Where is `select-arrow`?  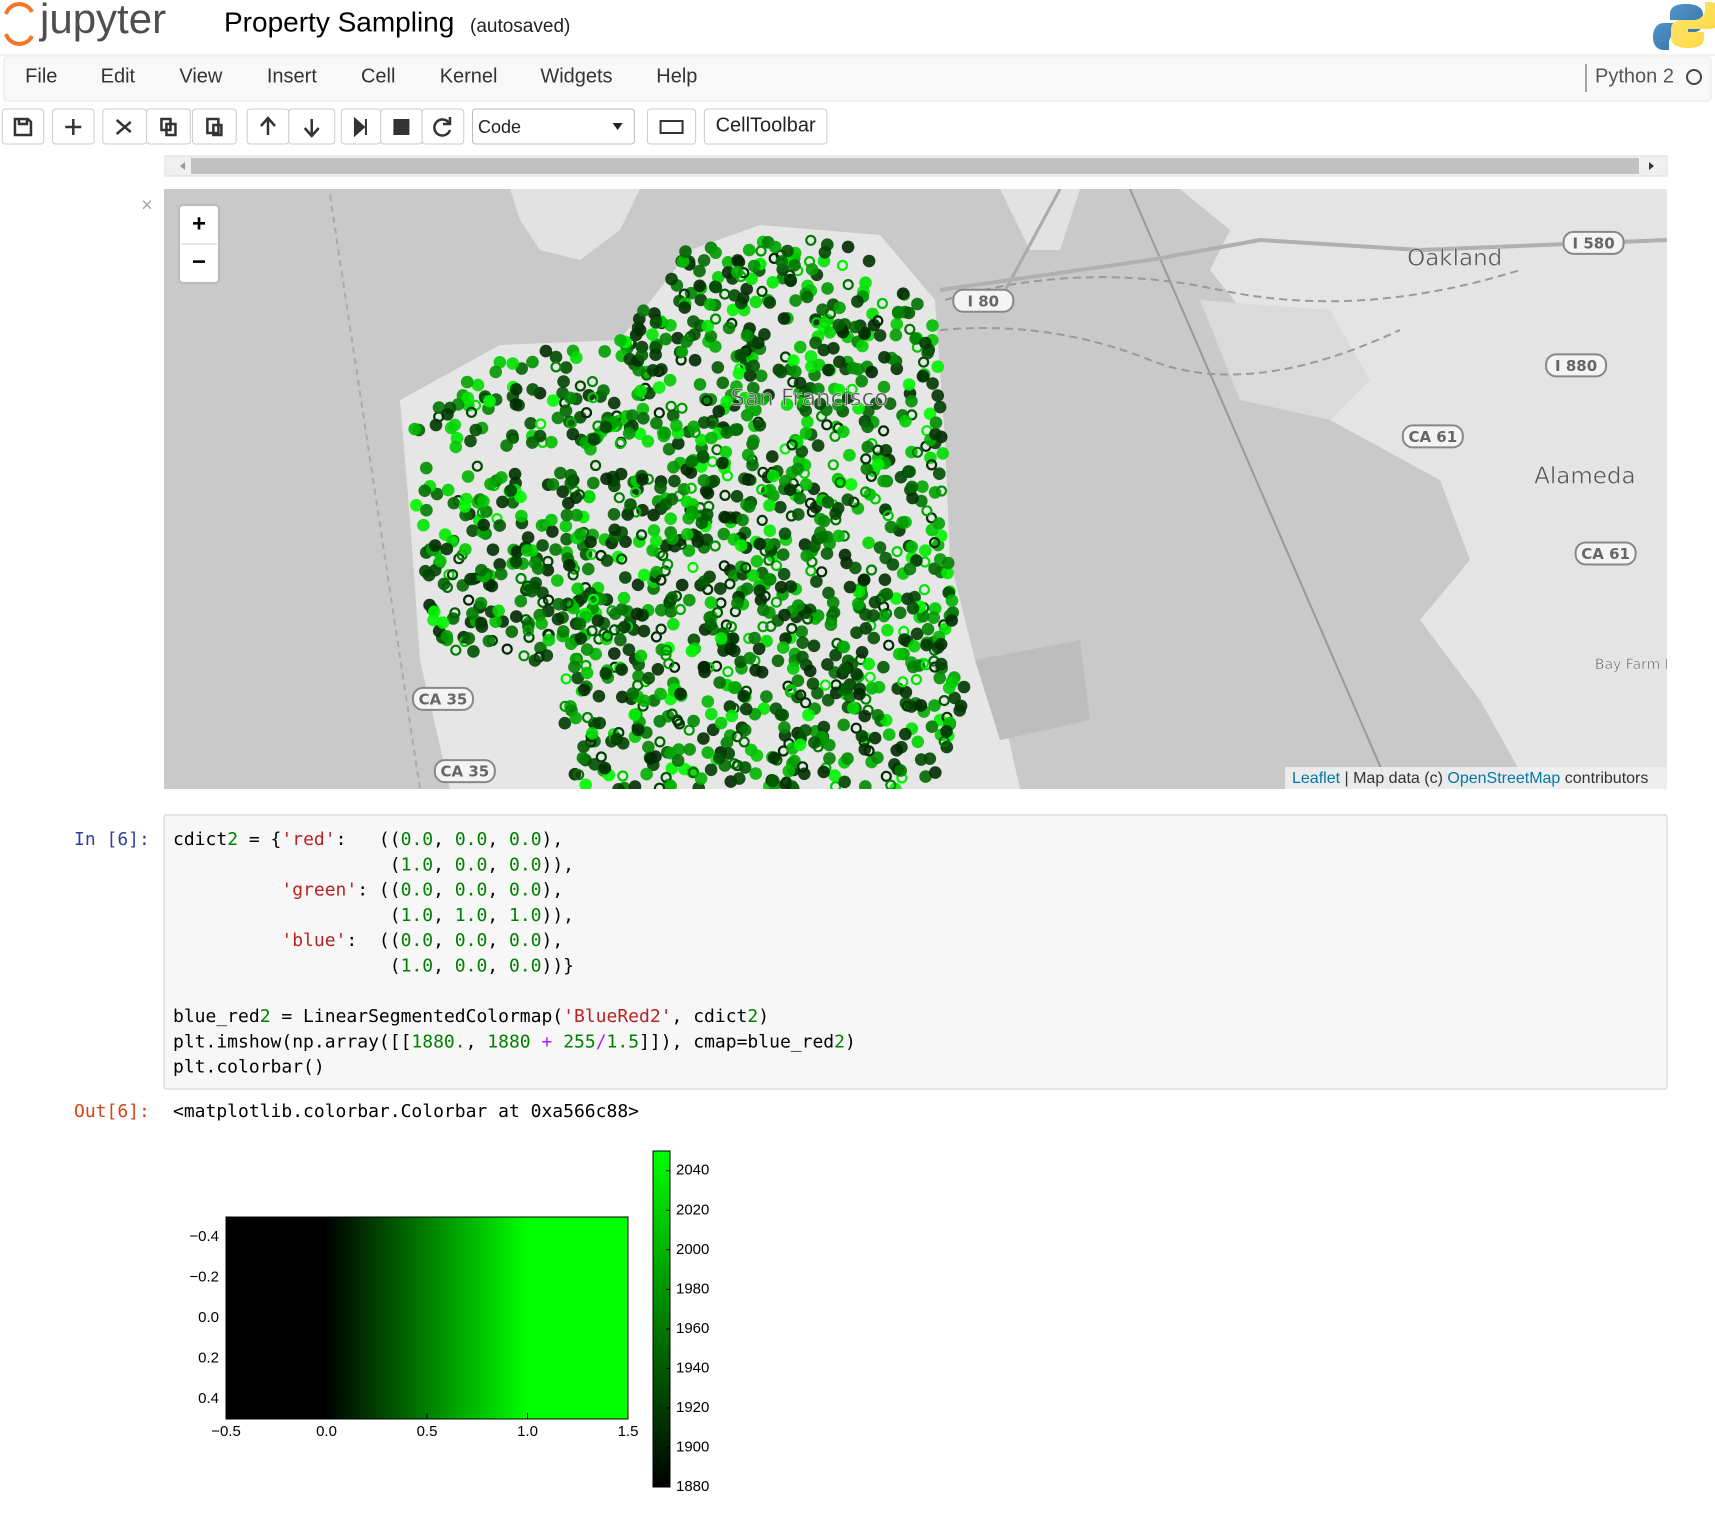 select-arrow is located at coordinates (617, 126).